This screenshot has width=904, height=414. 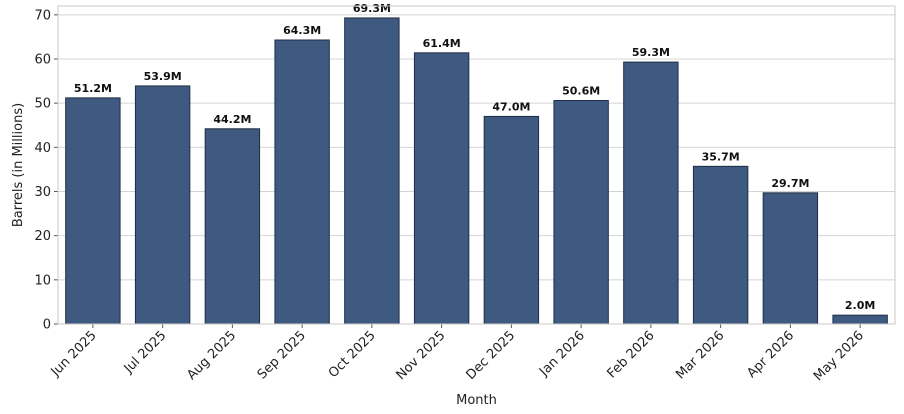 I want to click on x-tick-label: Mar 2026, so click(x=700, y=355).